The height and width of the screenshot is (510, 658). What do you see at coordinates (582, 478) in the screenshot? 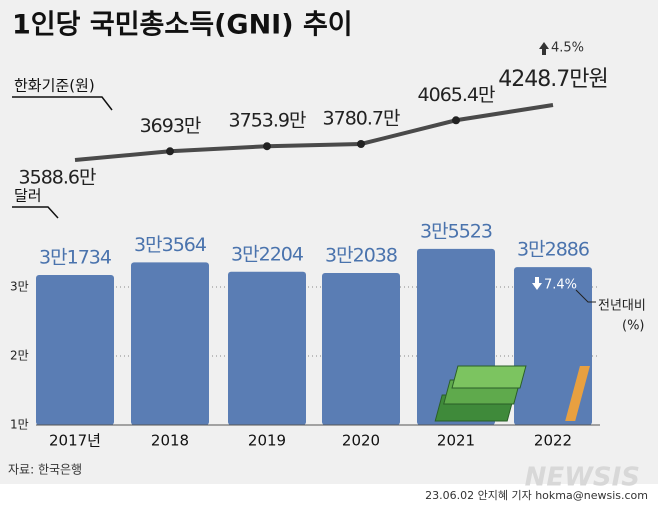
I see `watermark: NEWSIS` at bounding box center [582, 478].